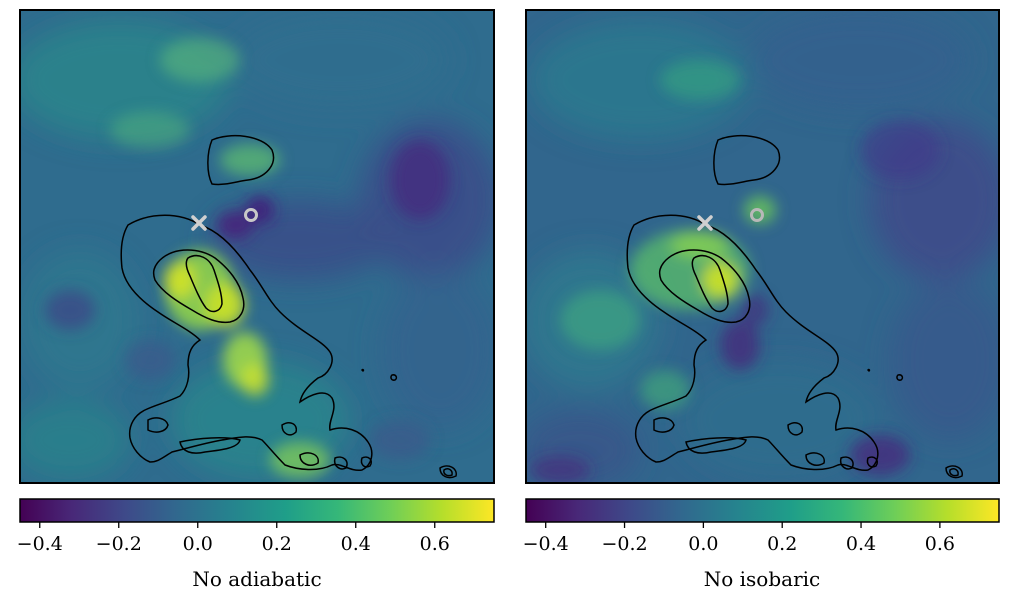 This screenshot has height=593, width=1019. What do you see at coordinates (762, 579) in the screenshot?
I see `colorbar-label: No isobaric` at bounding box center [762, 579].